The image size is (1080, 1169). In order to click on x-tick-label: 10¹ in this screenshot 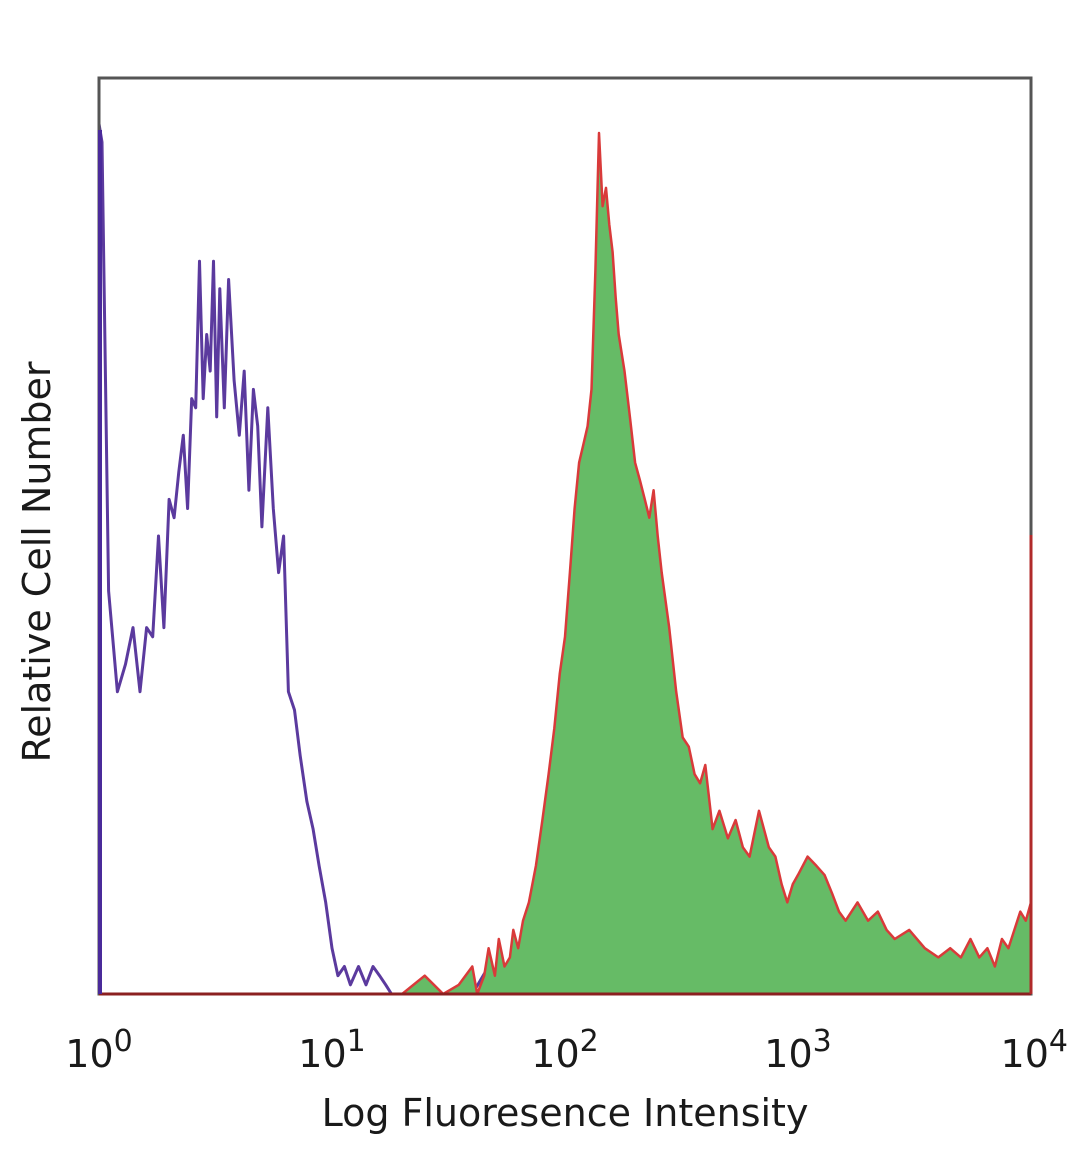, I will do `click(331, 1050)`.